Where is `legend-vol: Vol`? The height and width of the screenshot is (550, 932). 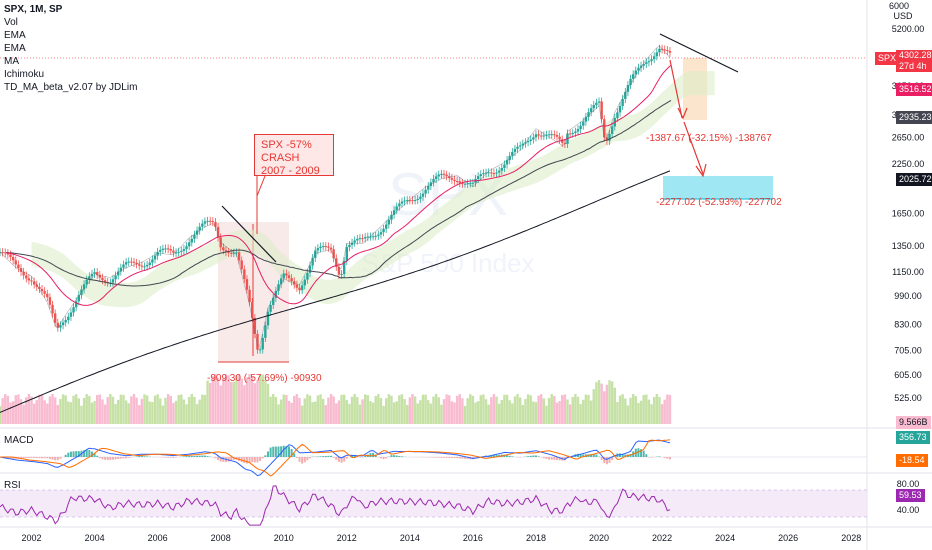
legend-vol: Vol is located at coordinates (11, 22).